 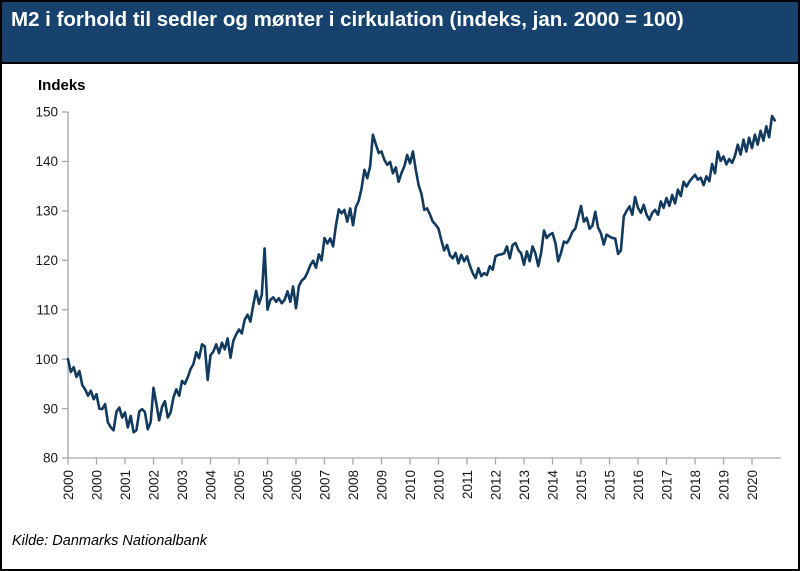 What do you see at coordinates (125, 485) in the screenshot?
I see `x-tick-label: 2001` at bounding box center [125, 485].